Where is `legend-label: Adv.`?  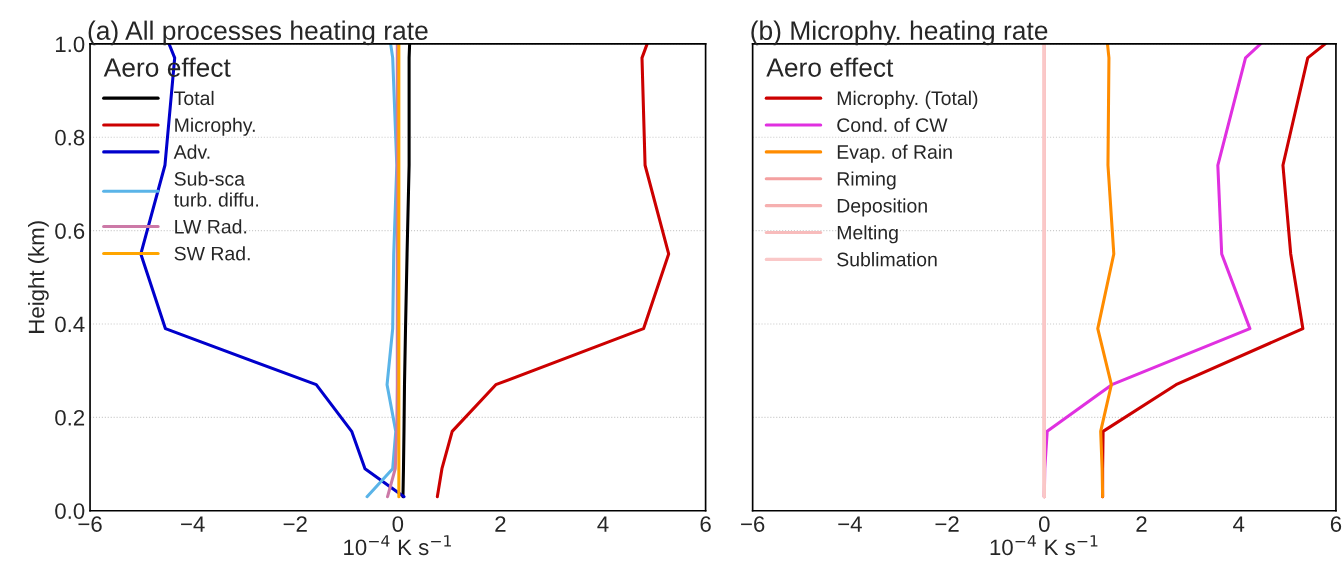
legend-label: Adv. is located at coordinates (191, 151).